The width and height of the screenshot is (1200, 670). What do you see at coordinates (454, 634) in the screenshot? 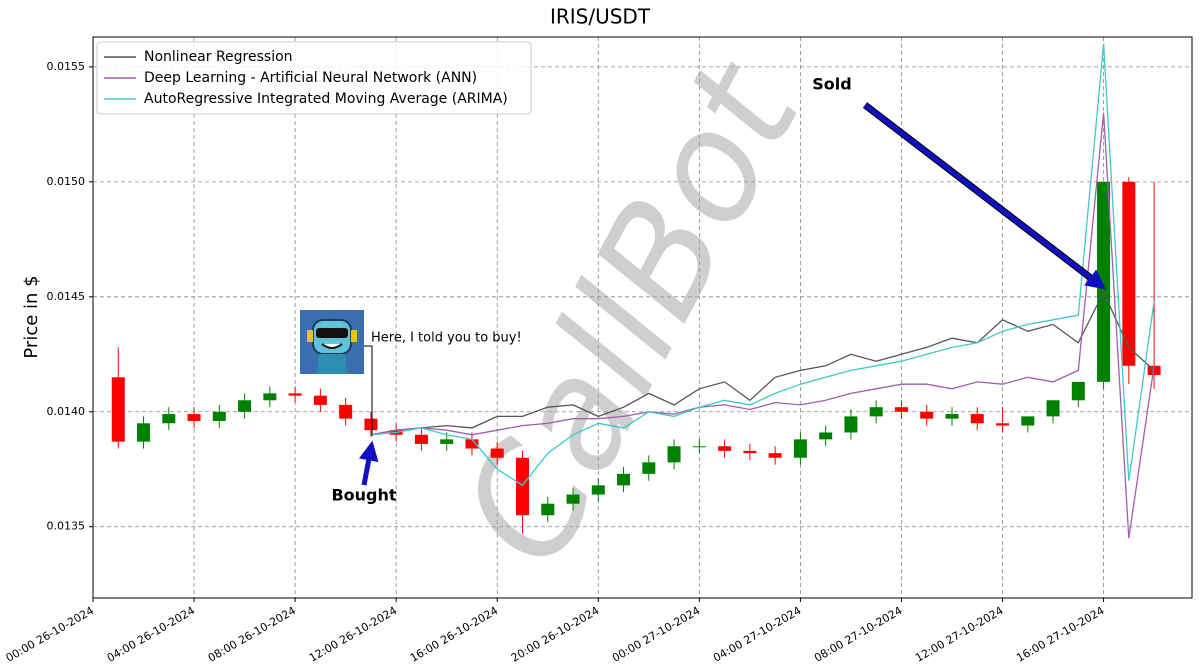
I see `x-tick-label: 16:00 26-10-2024` at bounding box center [454, 634].